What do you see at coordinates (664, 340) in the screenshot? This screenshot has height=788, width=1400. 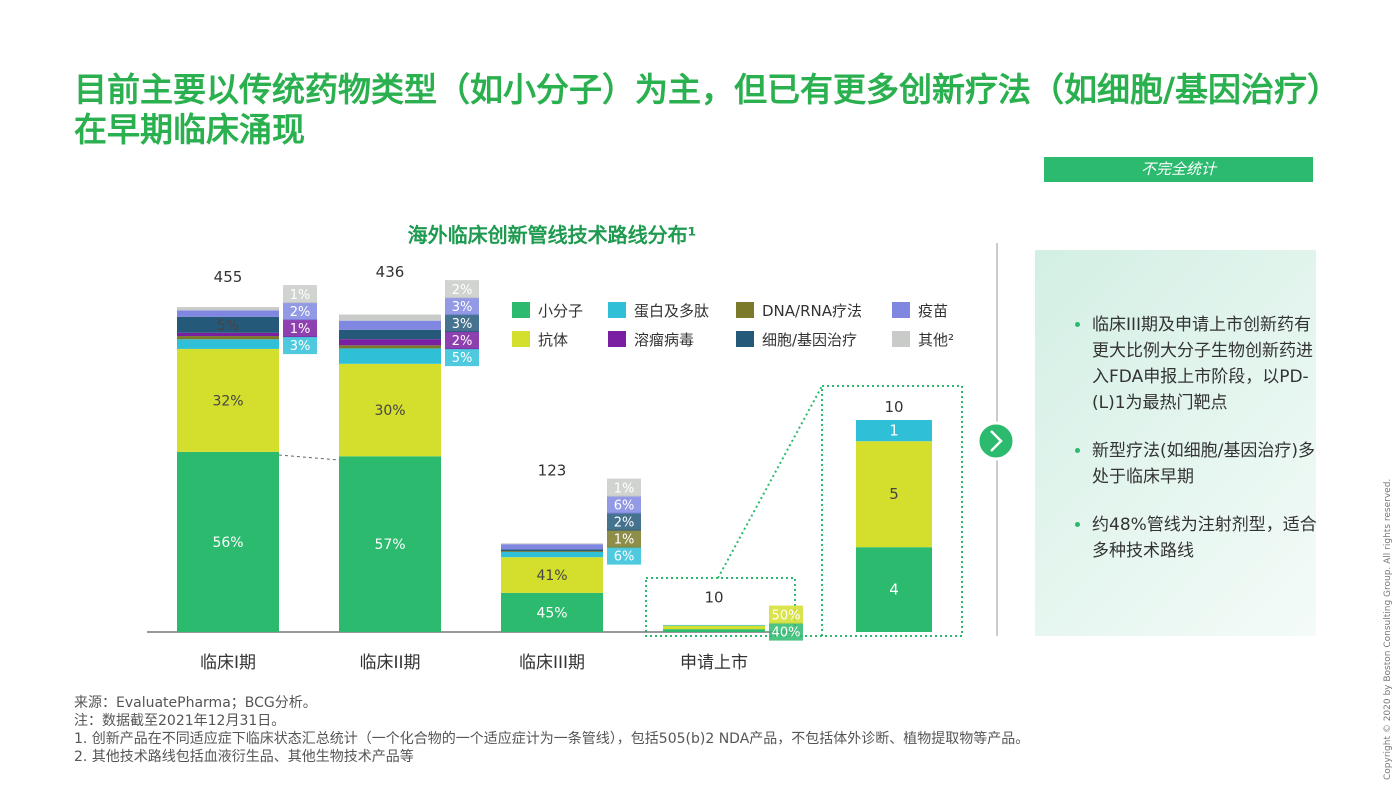 I see `legend-label: 溶瘤病毒` at bounding box center [664, 340].